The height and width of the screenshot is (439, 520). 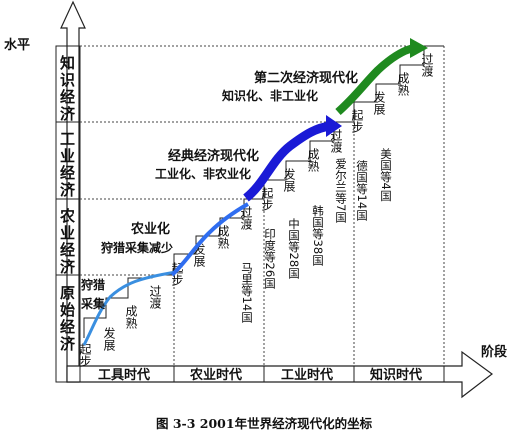 What do you see at coordinates (67, 293) in the screenshot?
I see `level-primitive-char-1: 原` at bounding box center [67, 293].